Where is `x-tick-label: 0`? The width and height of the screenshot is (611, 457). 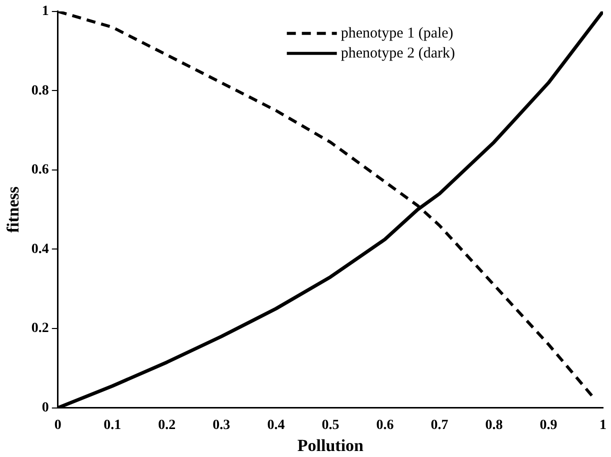
x-tick-label: 0 is located at coordinates (58, 425).